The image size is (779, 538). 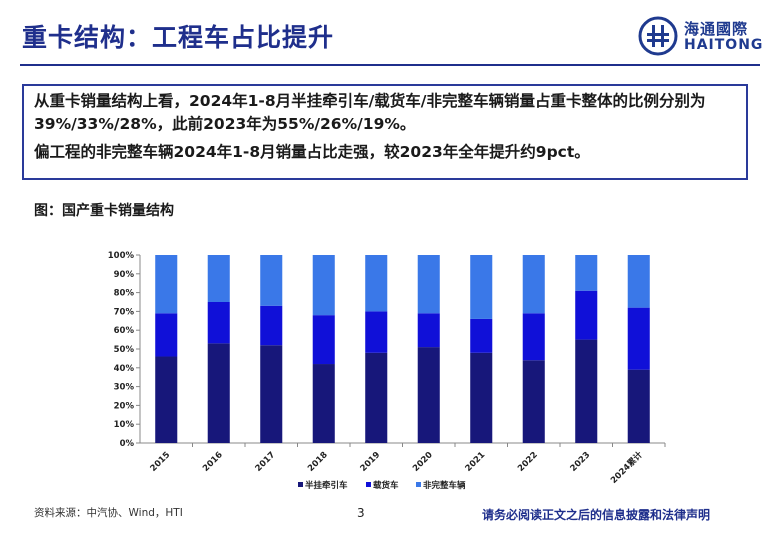 What do you see at coordinates (124, 350) in the screenshot?
I see `y-tick-label: 50%` at bounding box center [124, 350].